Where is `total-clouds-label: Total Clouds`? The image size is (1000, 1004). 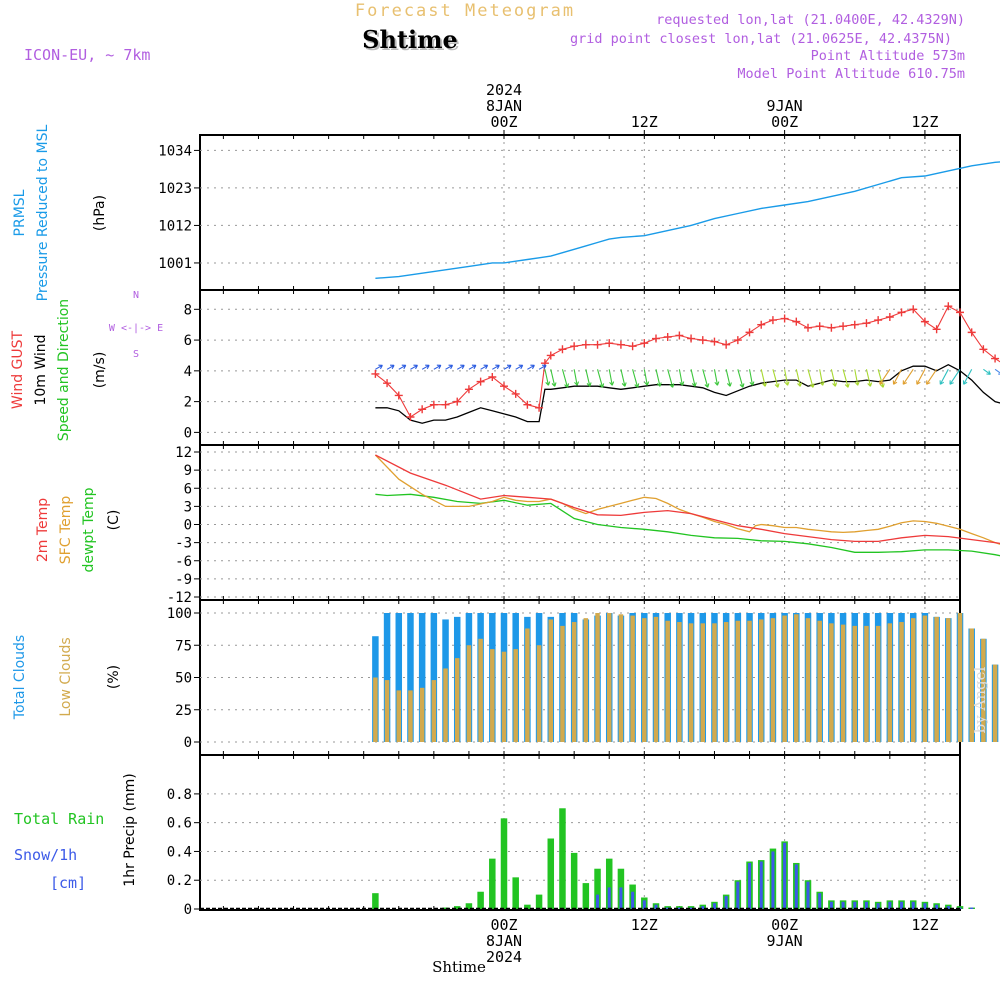
total-clouds-label: Total Clouds is located at coordinates (20, 677).